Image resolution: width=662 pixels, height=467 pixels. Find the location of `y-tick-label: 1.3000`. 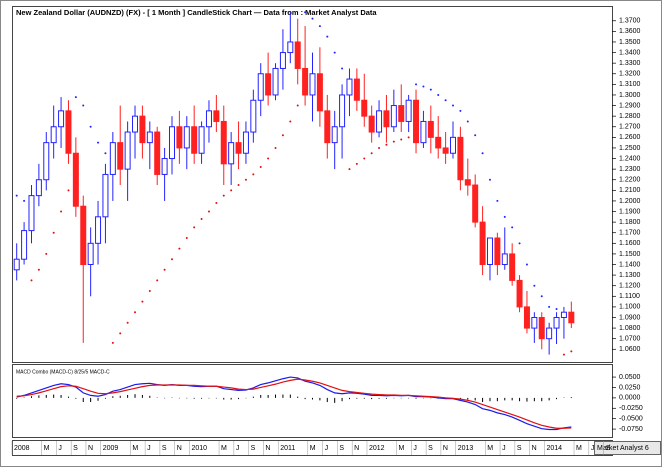

y-tick-label: 1.3000 is located at coordinates (630, 95).